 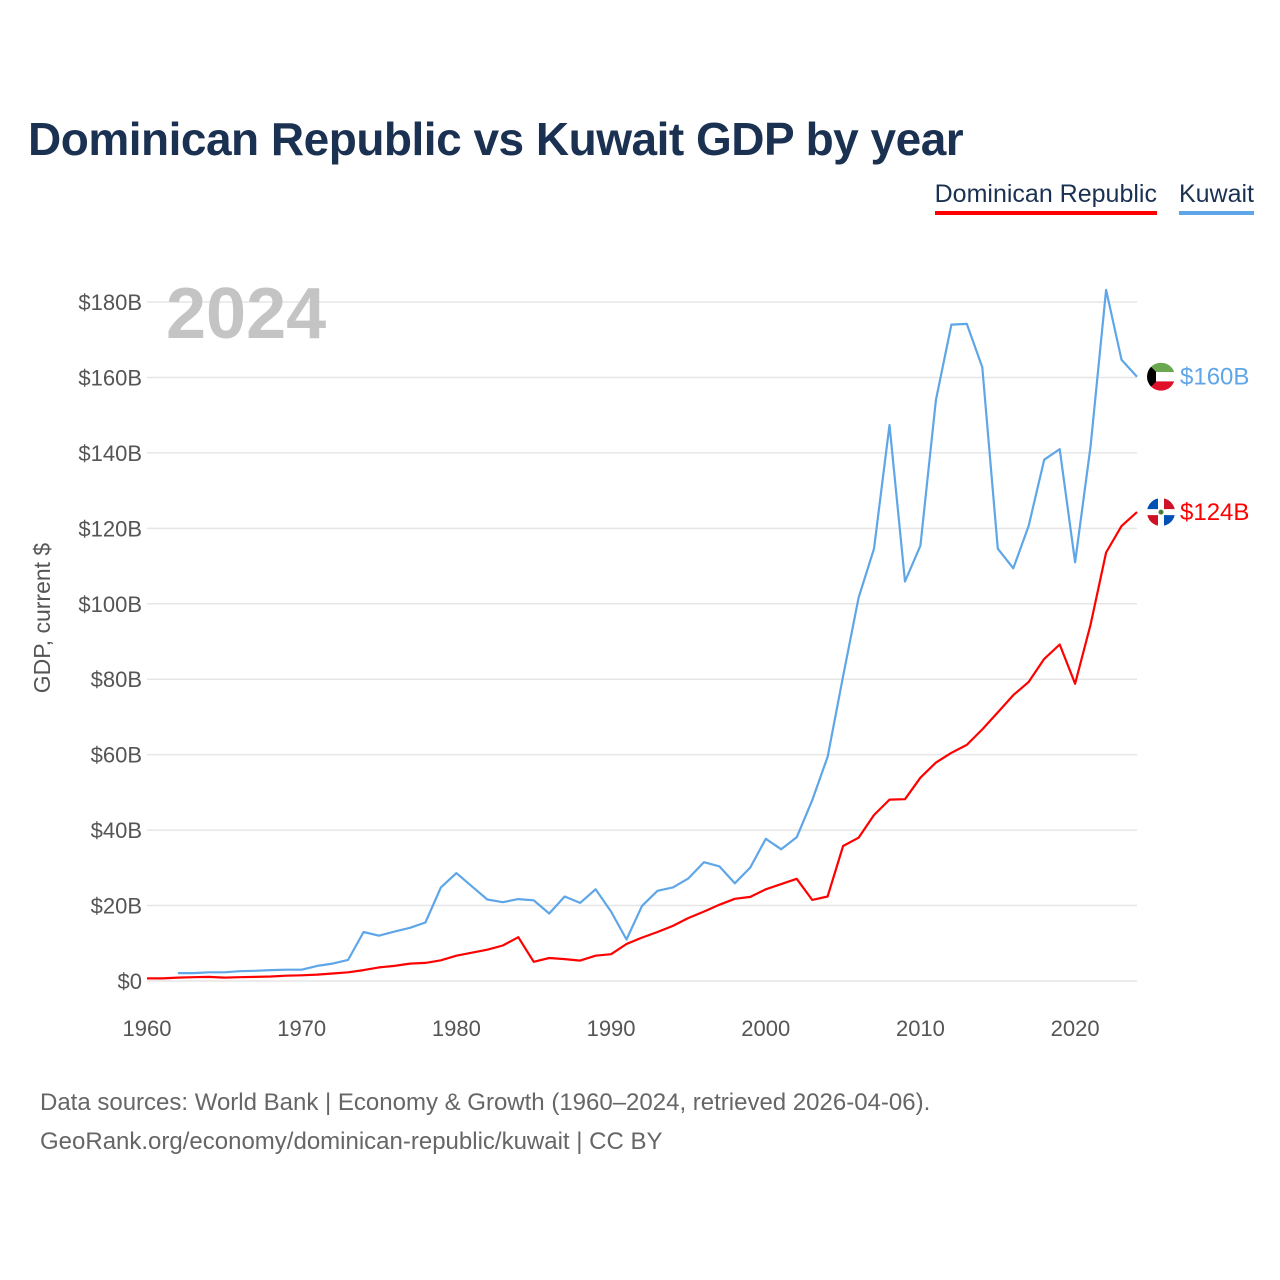 What do you see at coordinates (1214, 512) in the screenshot?
I see `dominican-republic-end-label: $124B` at bounding box center [1214, 512].